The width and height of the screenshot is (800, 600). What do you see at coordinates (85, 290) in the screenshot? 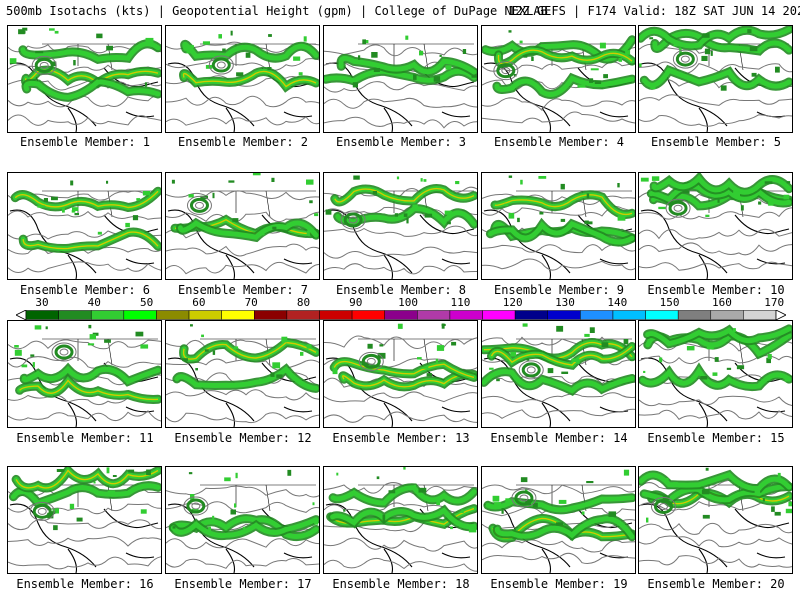
I see `ensemble-member-caption: Ensemble Member: 6` at bounding box center [85, 290].